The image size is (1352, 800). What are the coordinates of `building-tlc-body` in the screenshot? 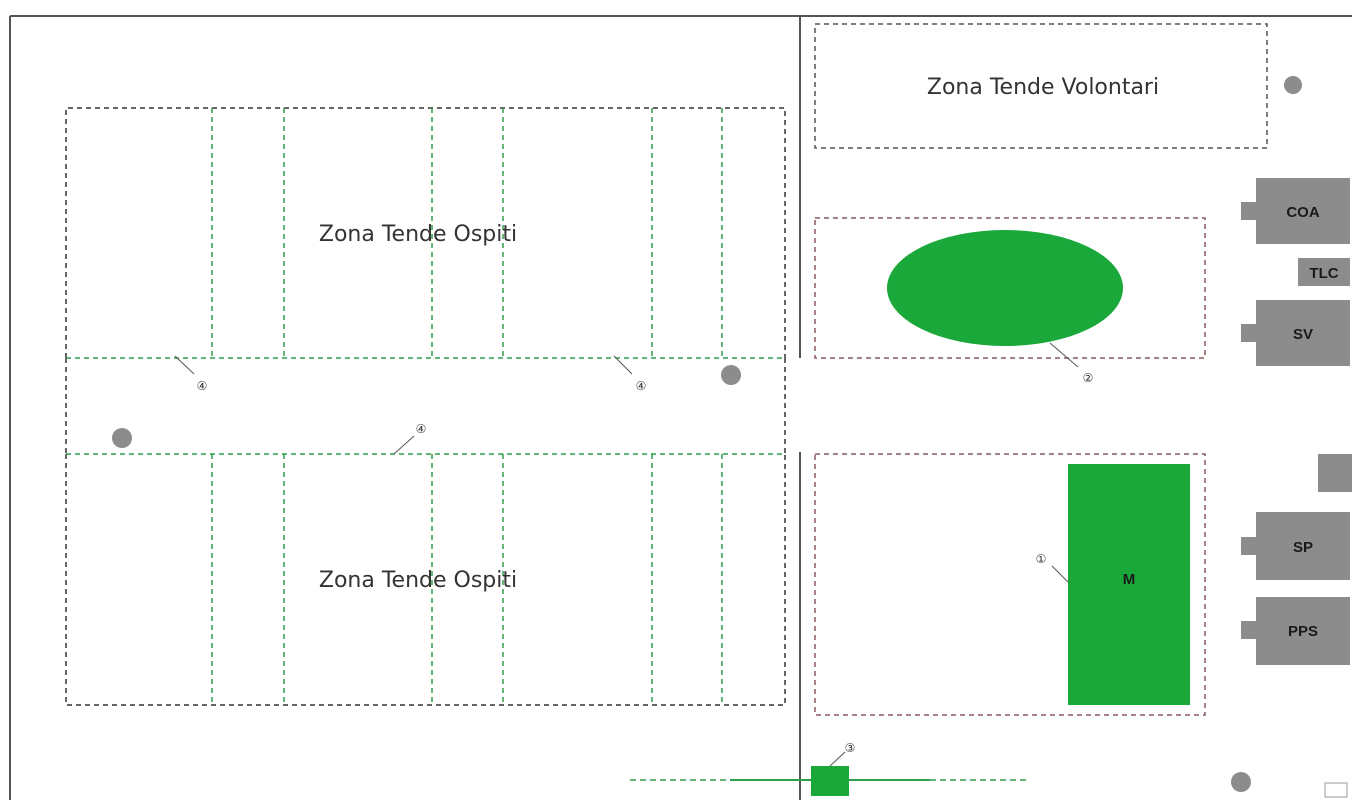 It's located at (1324, 272).